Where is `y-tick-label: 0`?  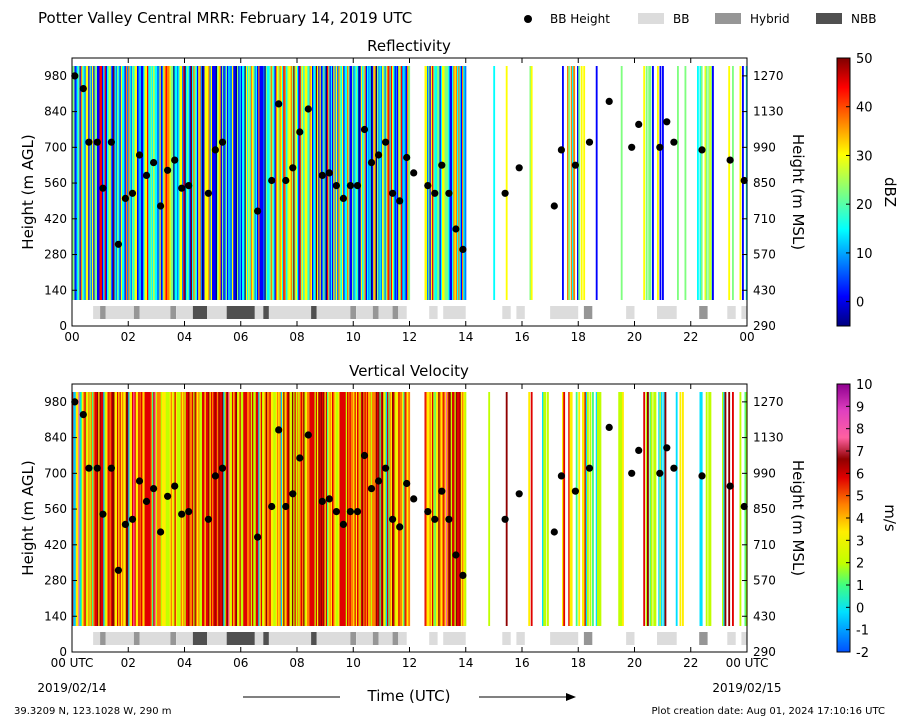 y-tick-label: 0 is located at coordinates (63, 326).